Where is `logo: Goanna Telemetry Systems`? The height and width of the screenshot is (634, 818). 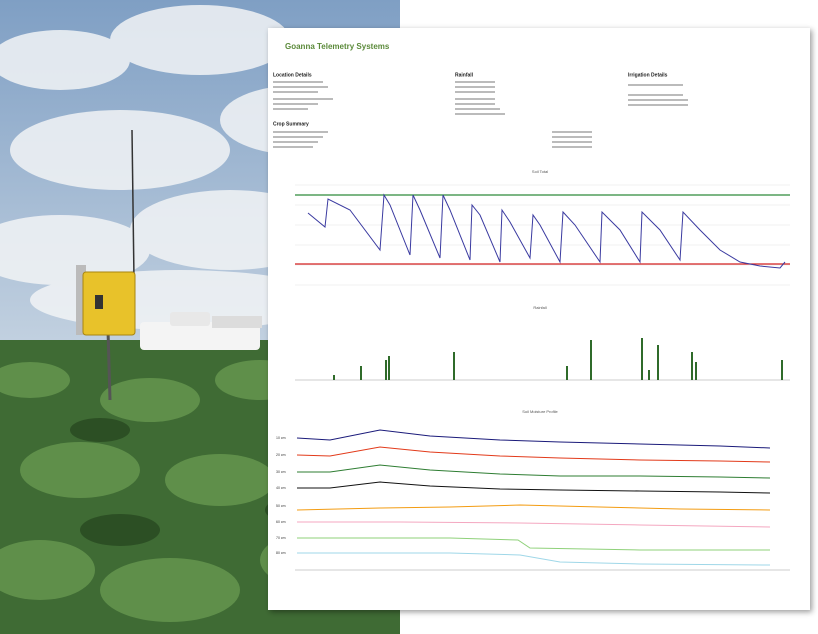
logo: Goanna Telemetry Systems is located at coordinates (337, 46).